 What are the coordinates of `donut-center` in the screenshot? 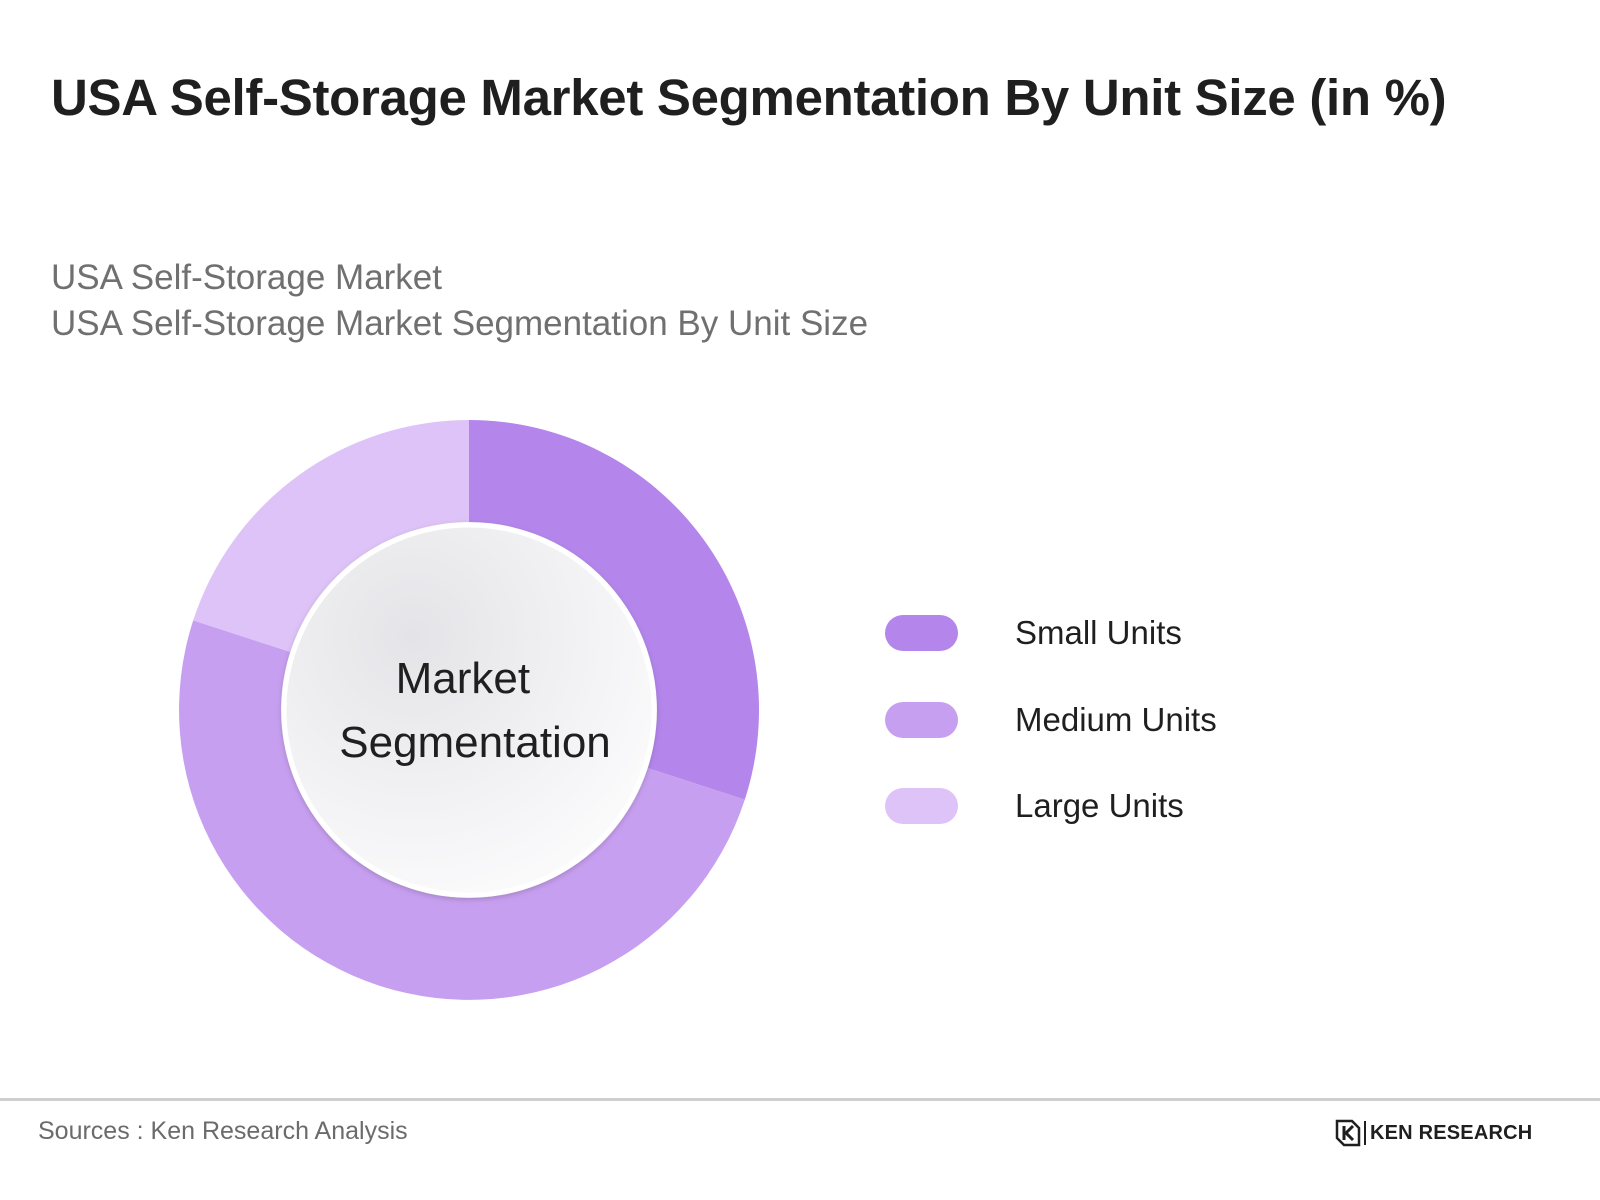 It's located at (469, 710).